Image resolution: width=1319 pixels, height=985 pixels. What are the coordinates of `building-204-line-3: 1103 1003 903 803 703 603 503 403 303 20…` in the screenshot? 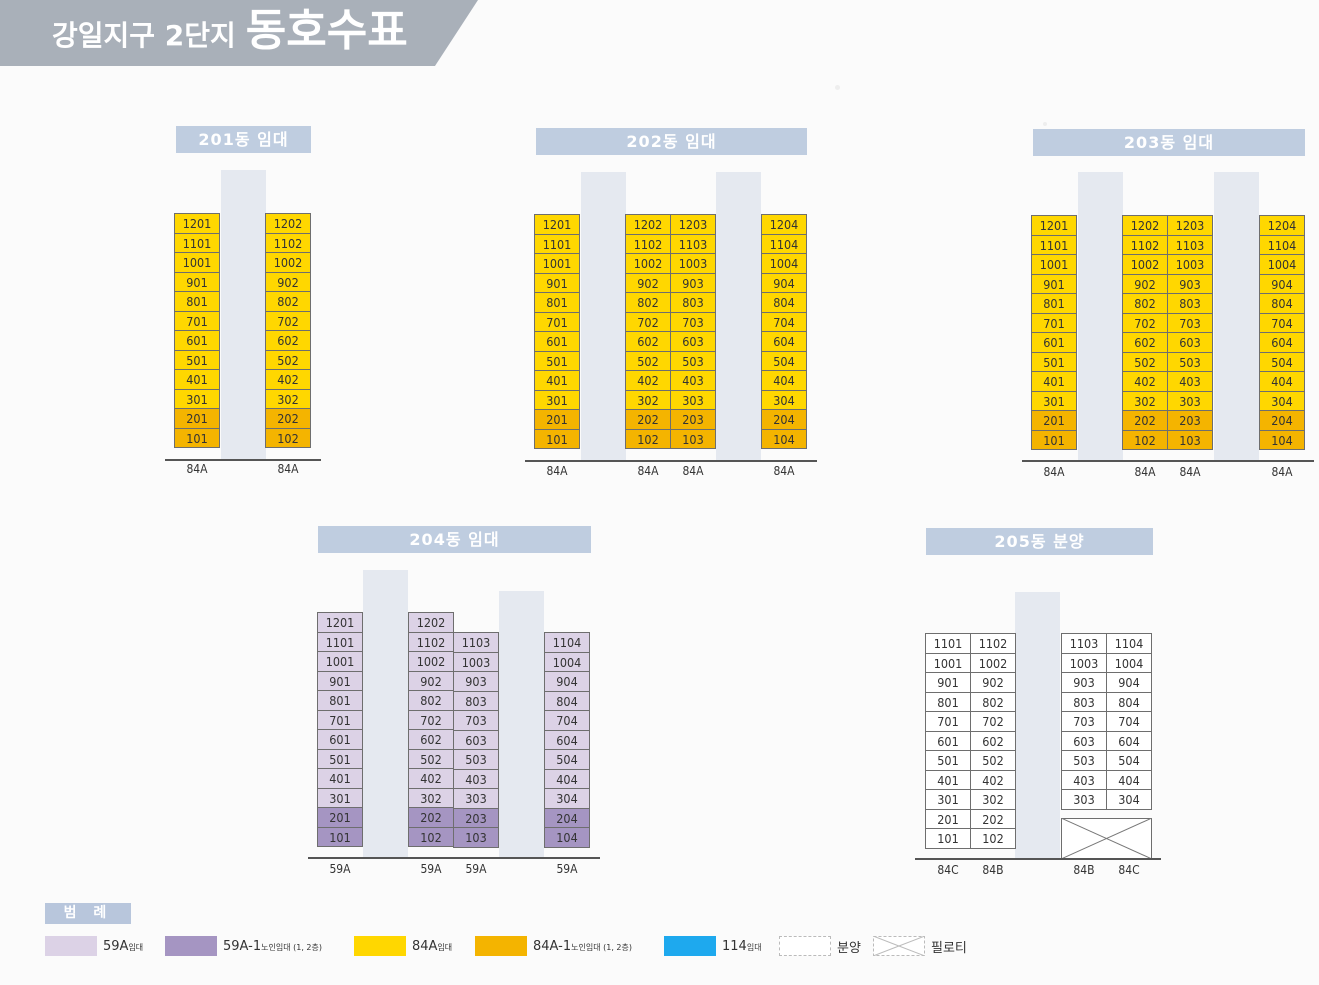 It's located at (476, 740).